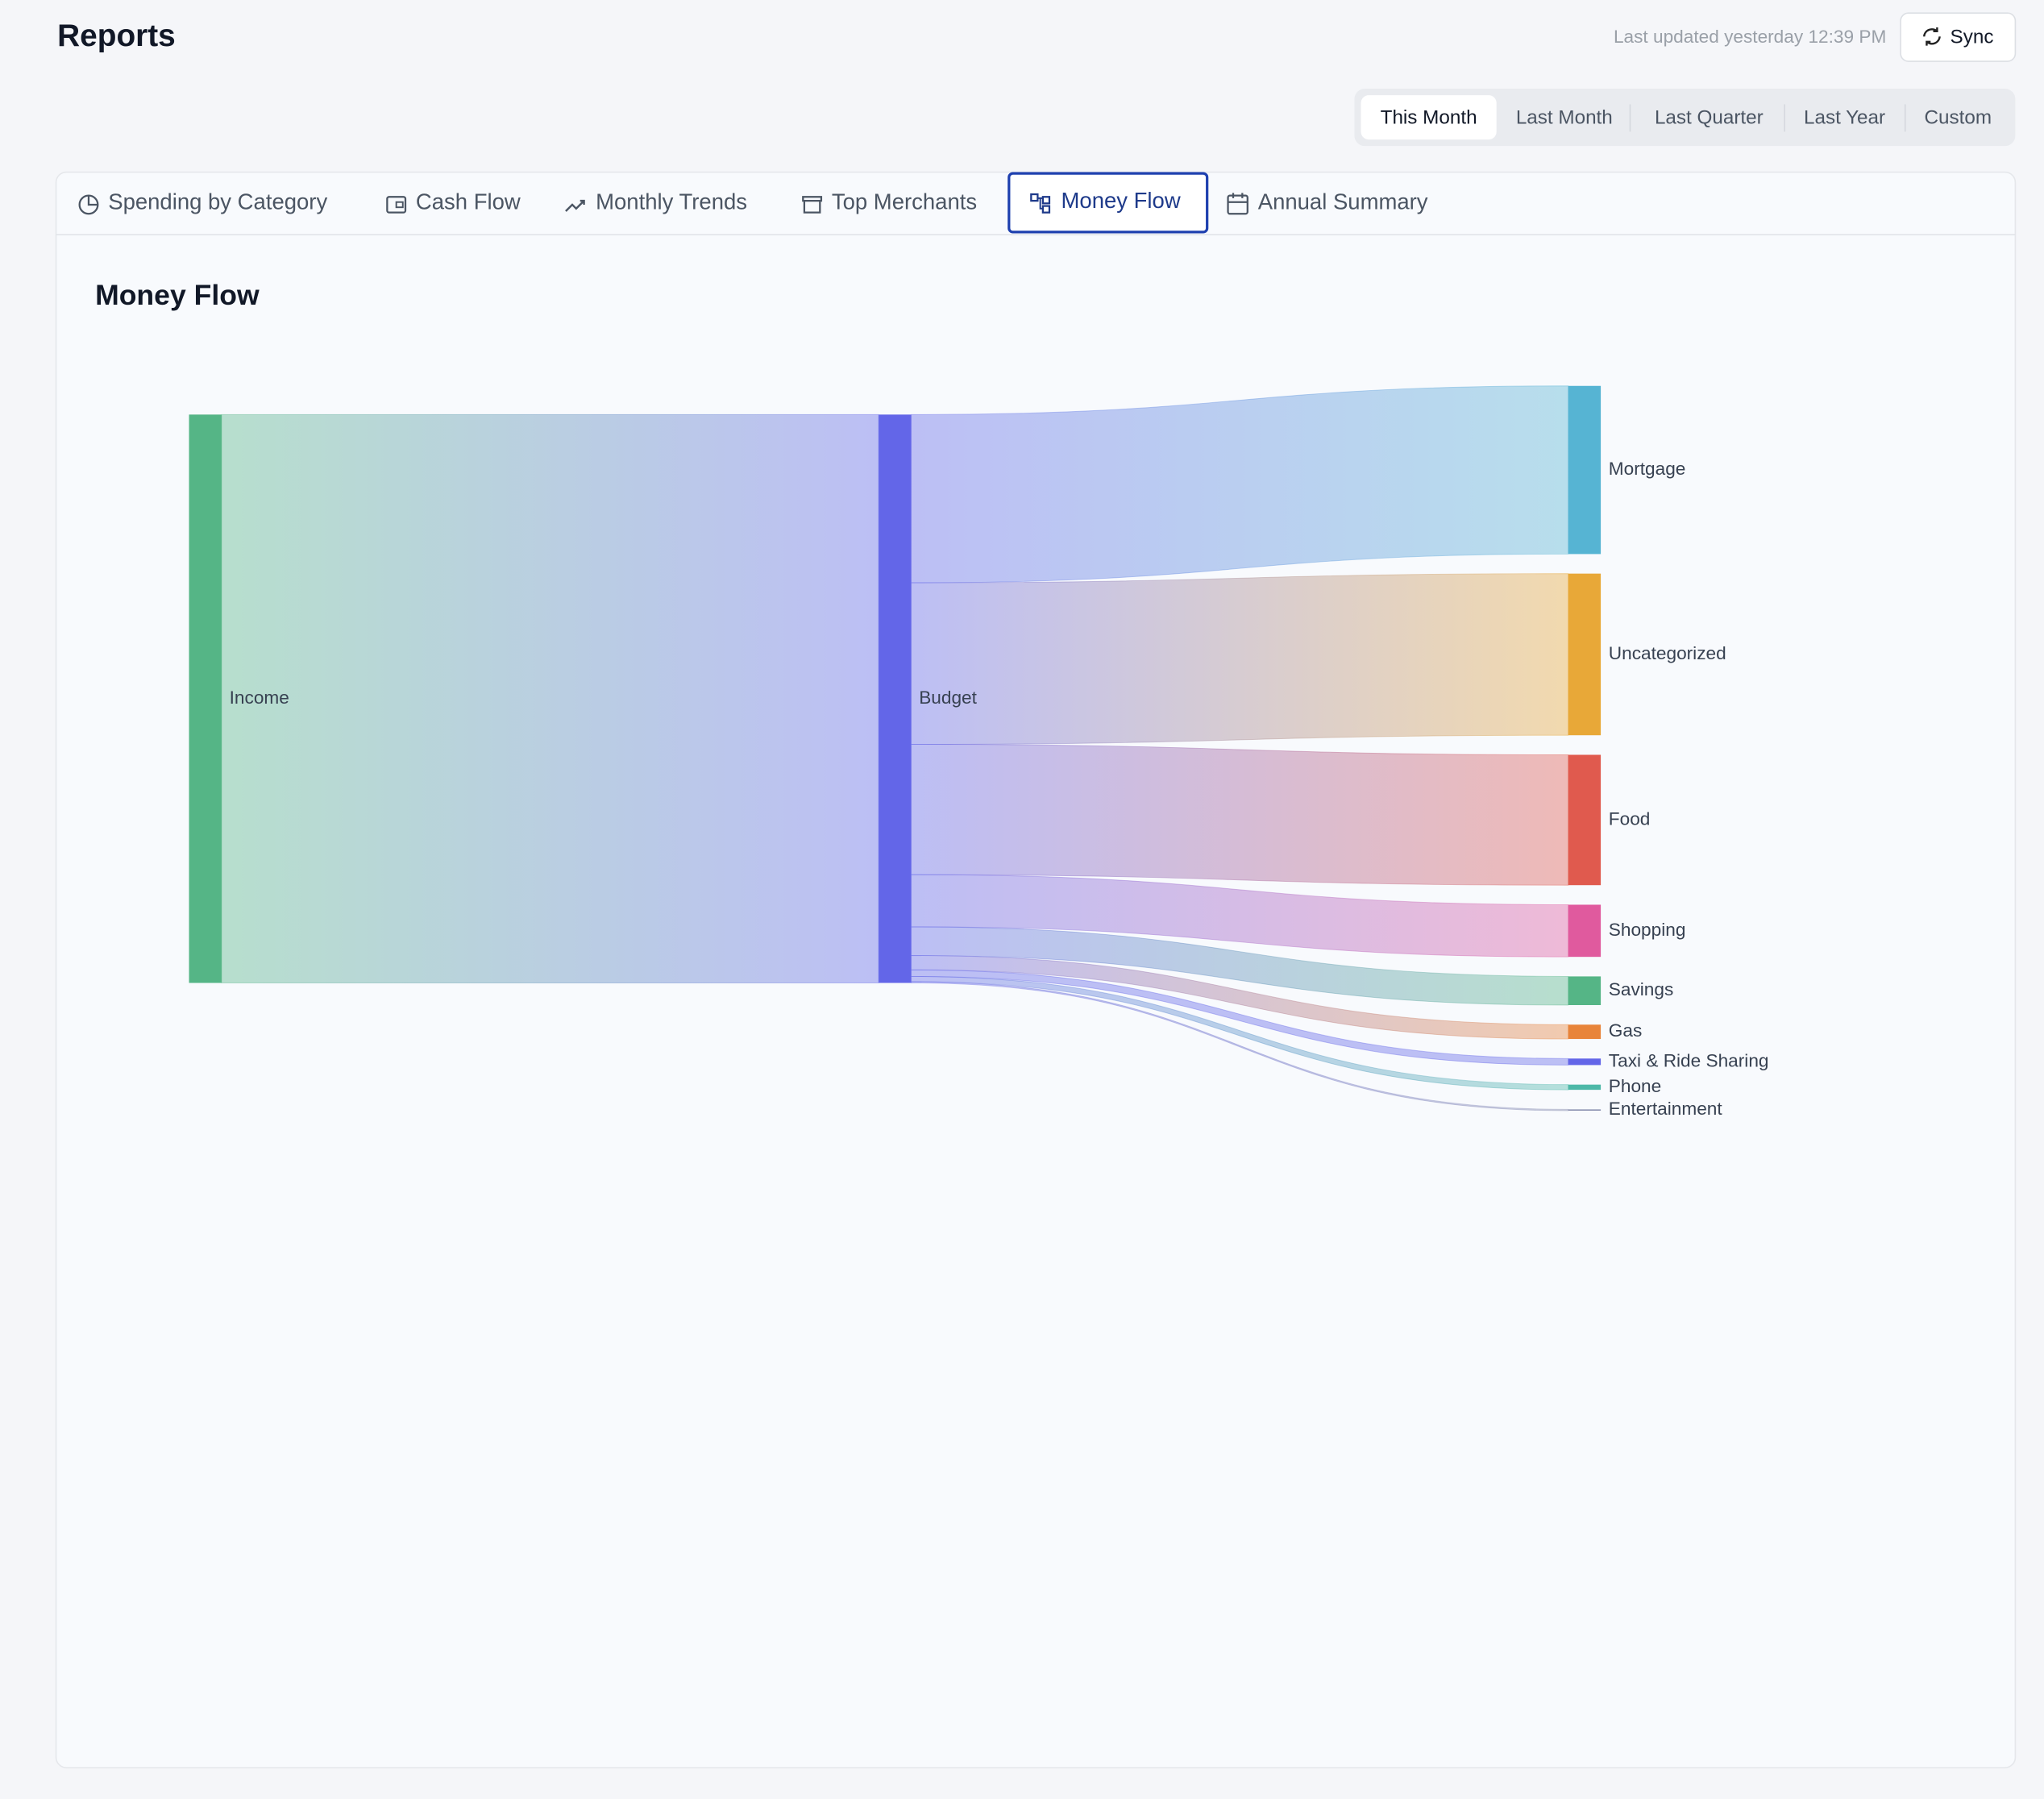  I want to click on report-tab: Money Flow, so click(1108, 203).